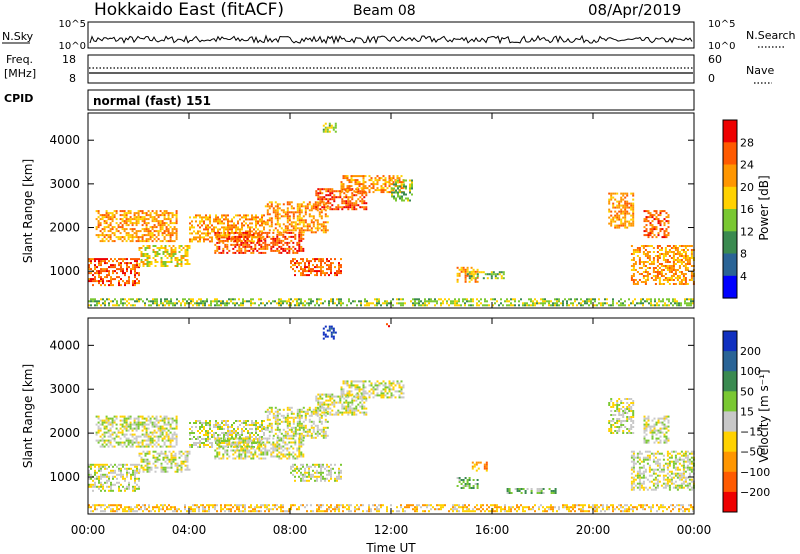 Image resolution: width=800 pixels, height=554 pixels. What do you see at coordinates (750, 371) in the screenshot?
I see `velocity-colorbar-tick-1: 100` at bounding box center [750, 371].